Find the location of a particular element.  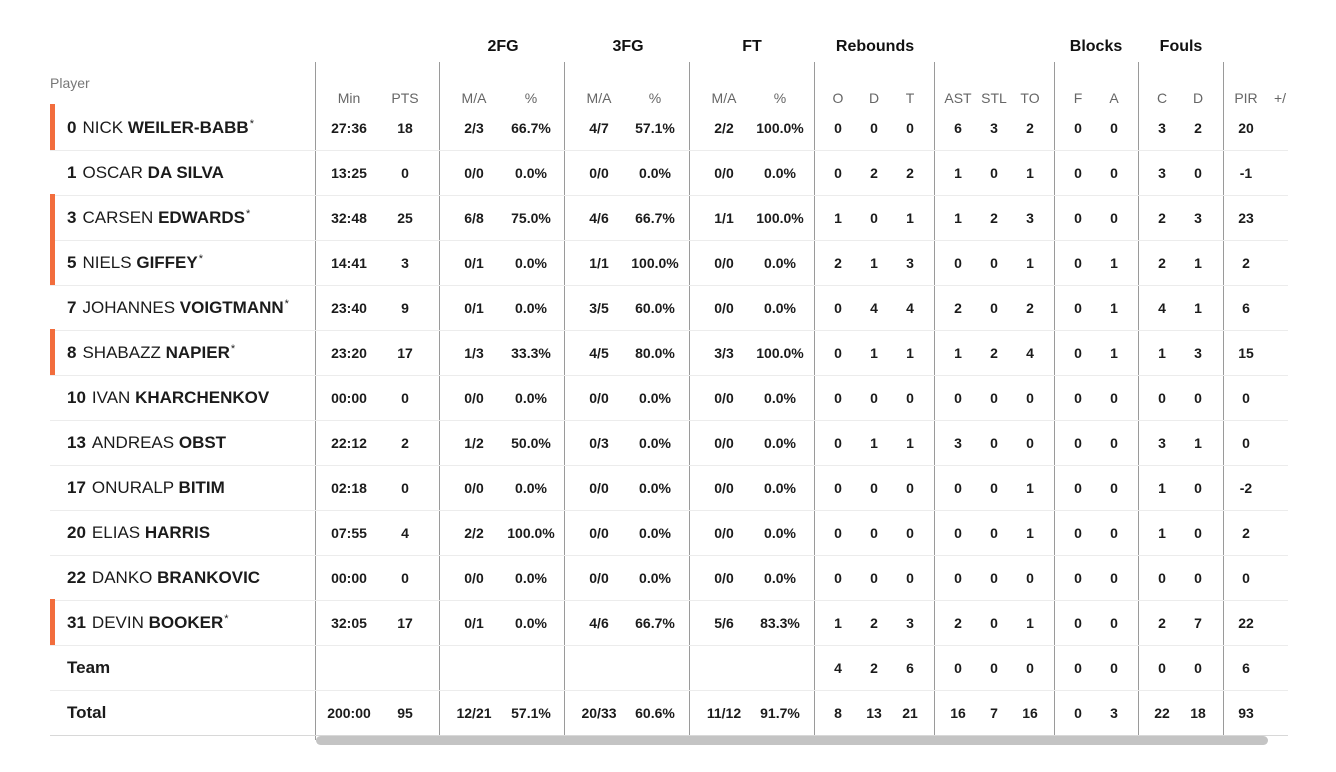

stat-cell: 27:36 is located at coordinates (349, 128).